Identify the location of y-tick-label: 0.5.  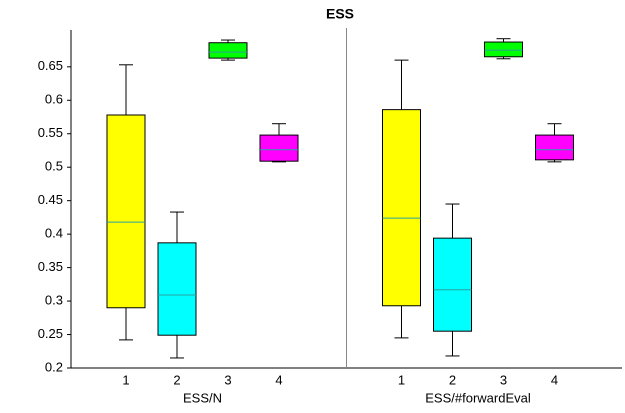
(54, 166).